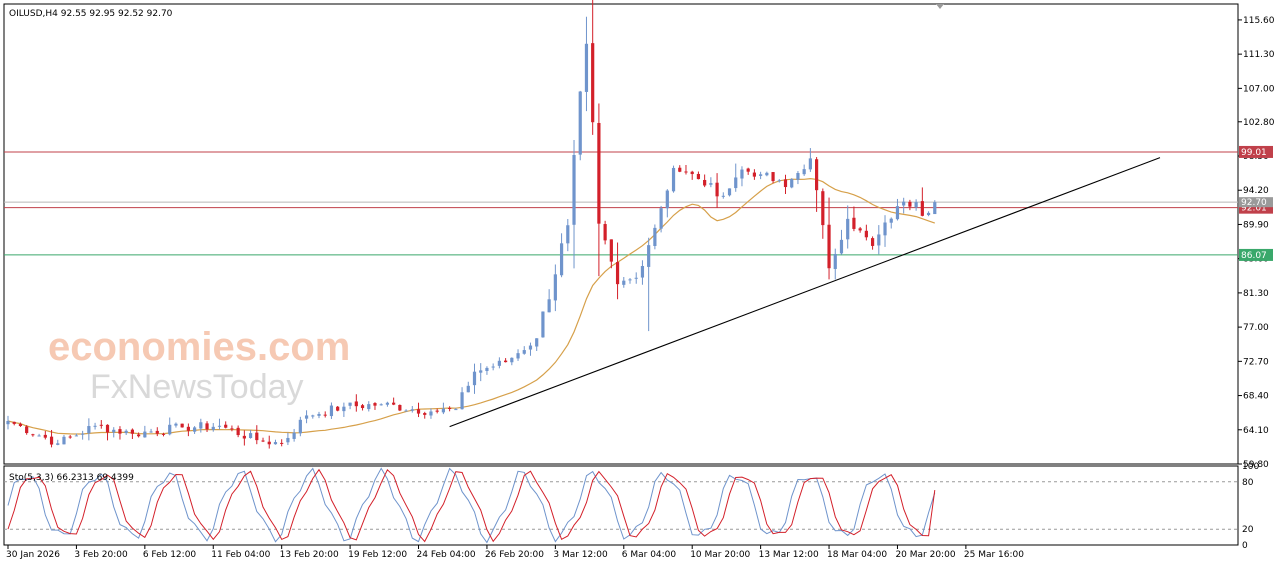 The width and height of the screenshot is (1280, 567). I want to click on stochastic-signal-line, so click(471, 505).